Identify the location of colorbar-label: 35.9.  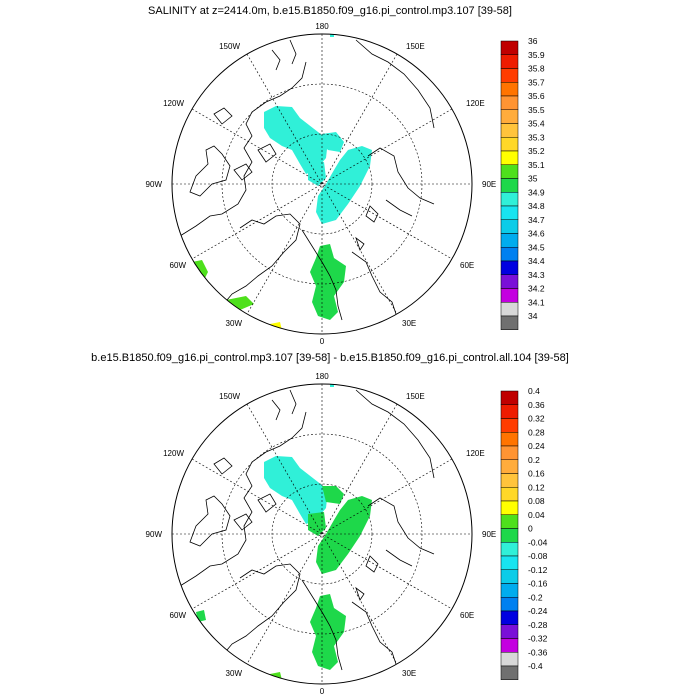
(536, 55).